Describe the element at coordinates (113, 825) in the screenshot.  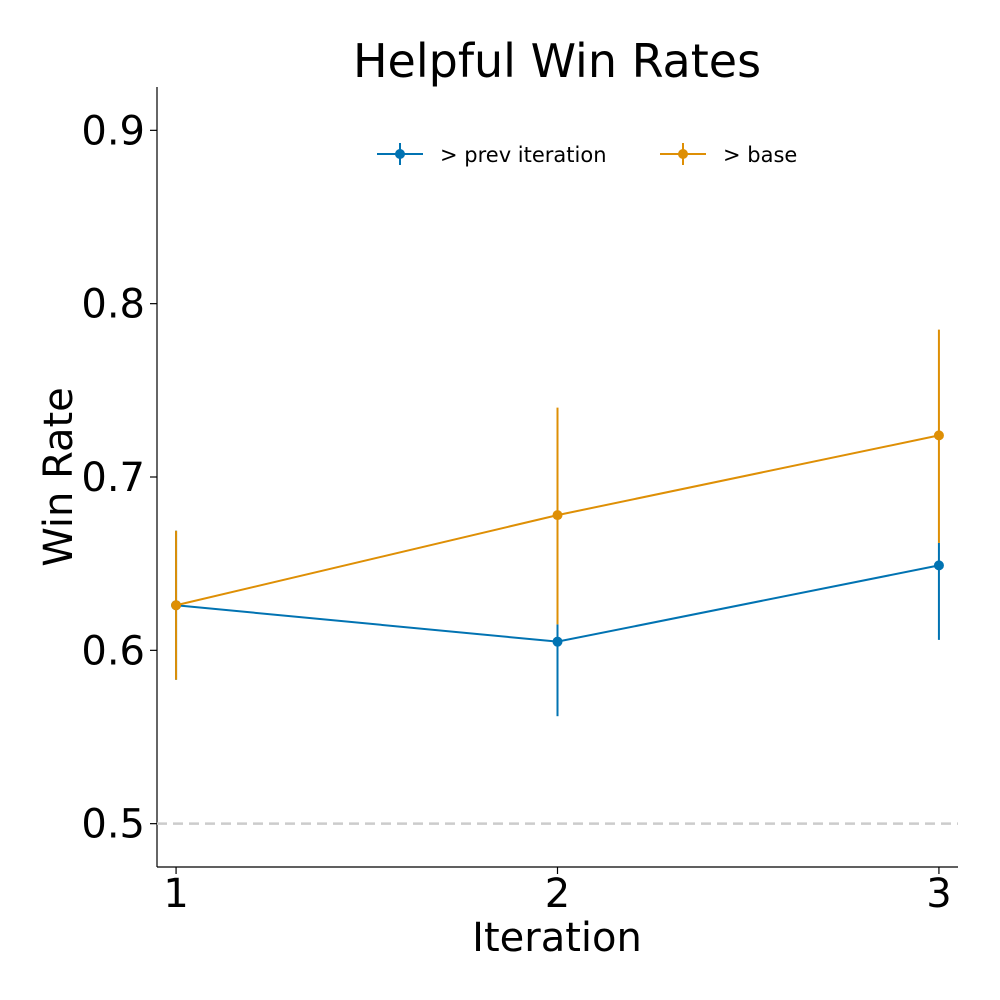
I see `y-tick-label: 0.5` at that location.